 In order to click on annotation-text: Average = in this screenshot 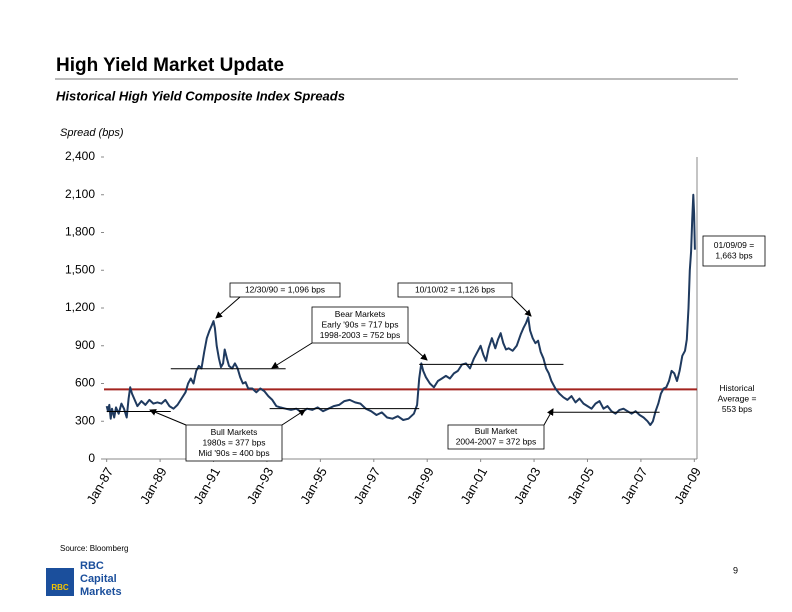, I will do `click(737, 398)`.